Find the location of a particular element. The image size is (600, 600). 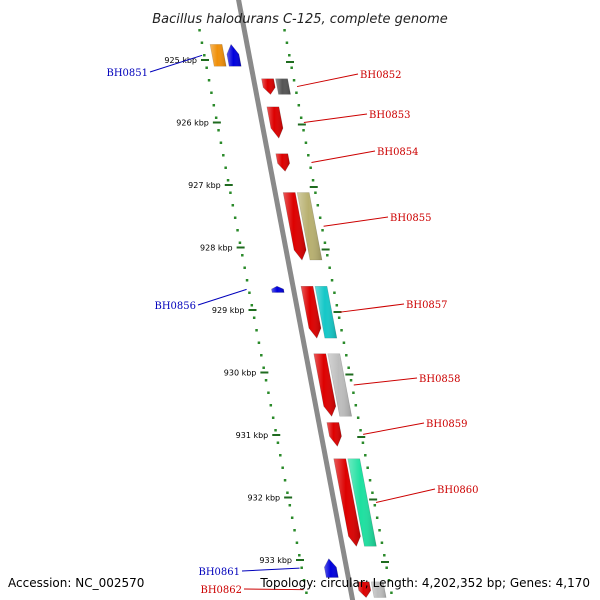

gene-arrow-BH0855 is located at coordinates (294, 226).